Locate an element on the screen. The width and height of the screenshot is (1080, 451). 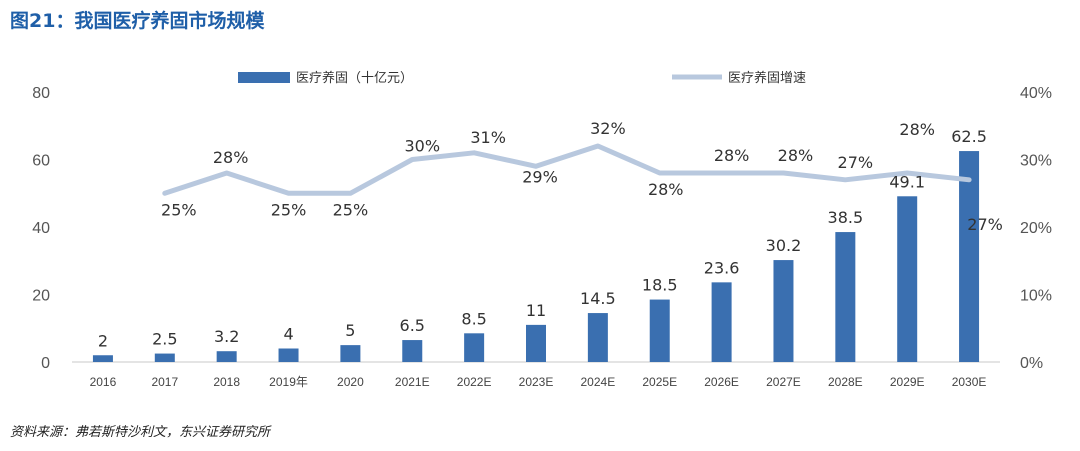
x-tick-label: 2016 is located at coordinates (103, 382).